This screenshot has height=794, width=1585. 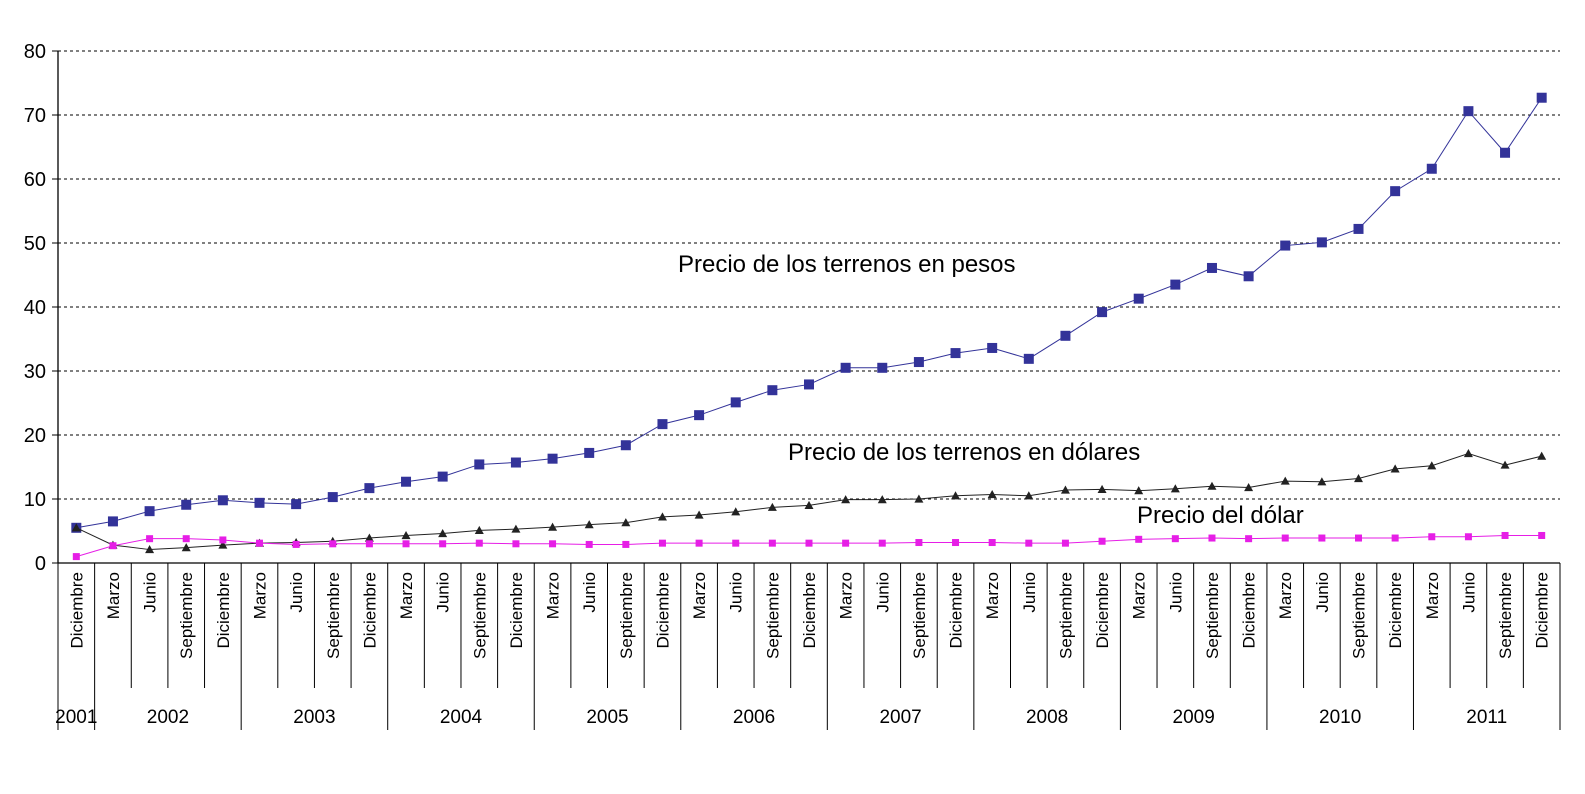 I want to click on annotation-dolar: Precio del dólar, so click(x=1220, y=515).